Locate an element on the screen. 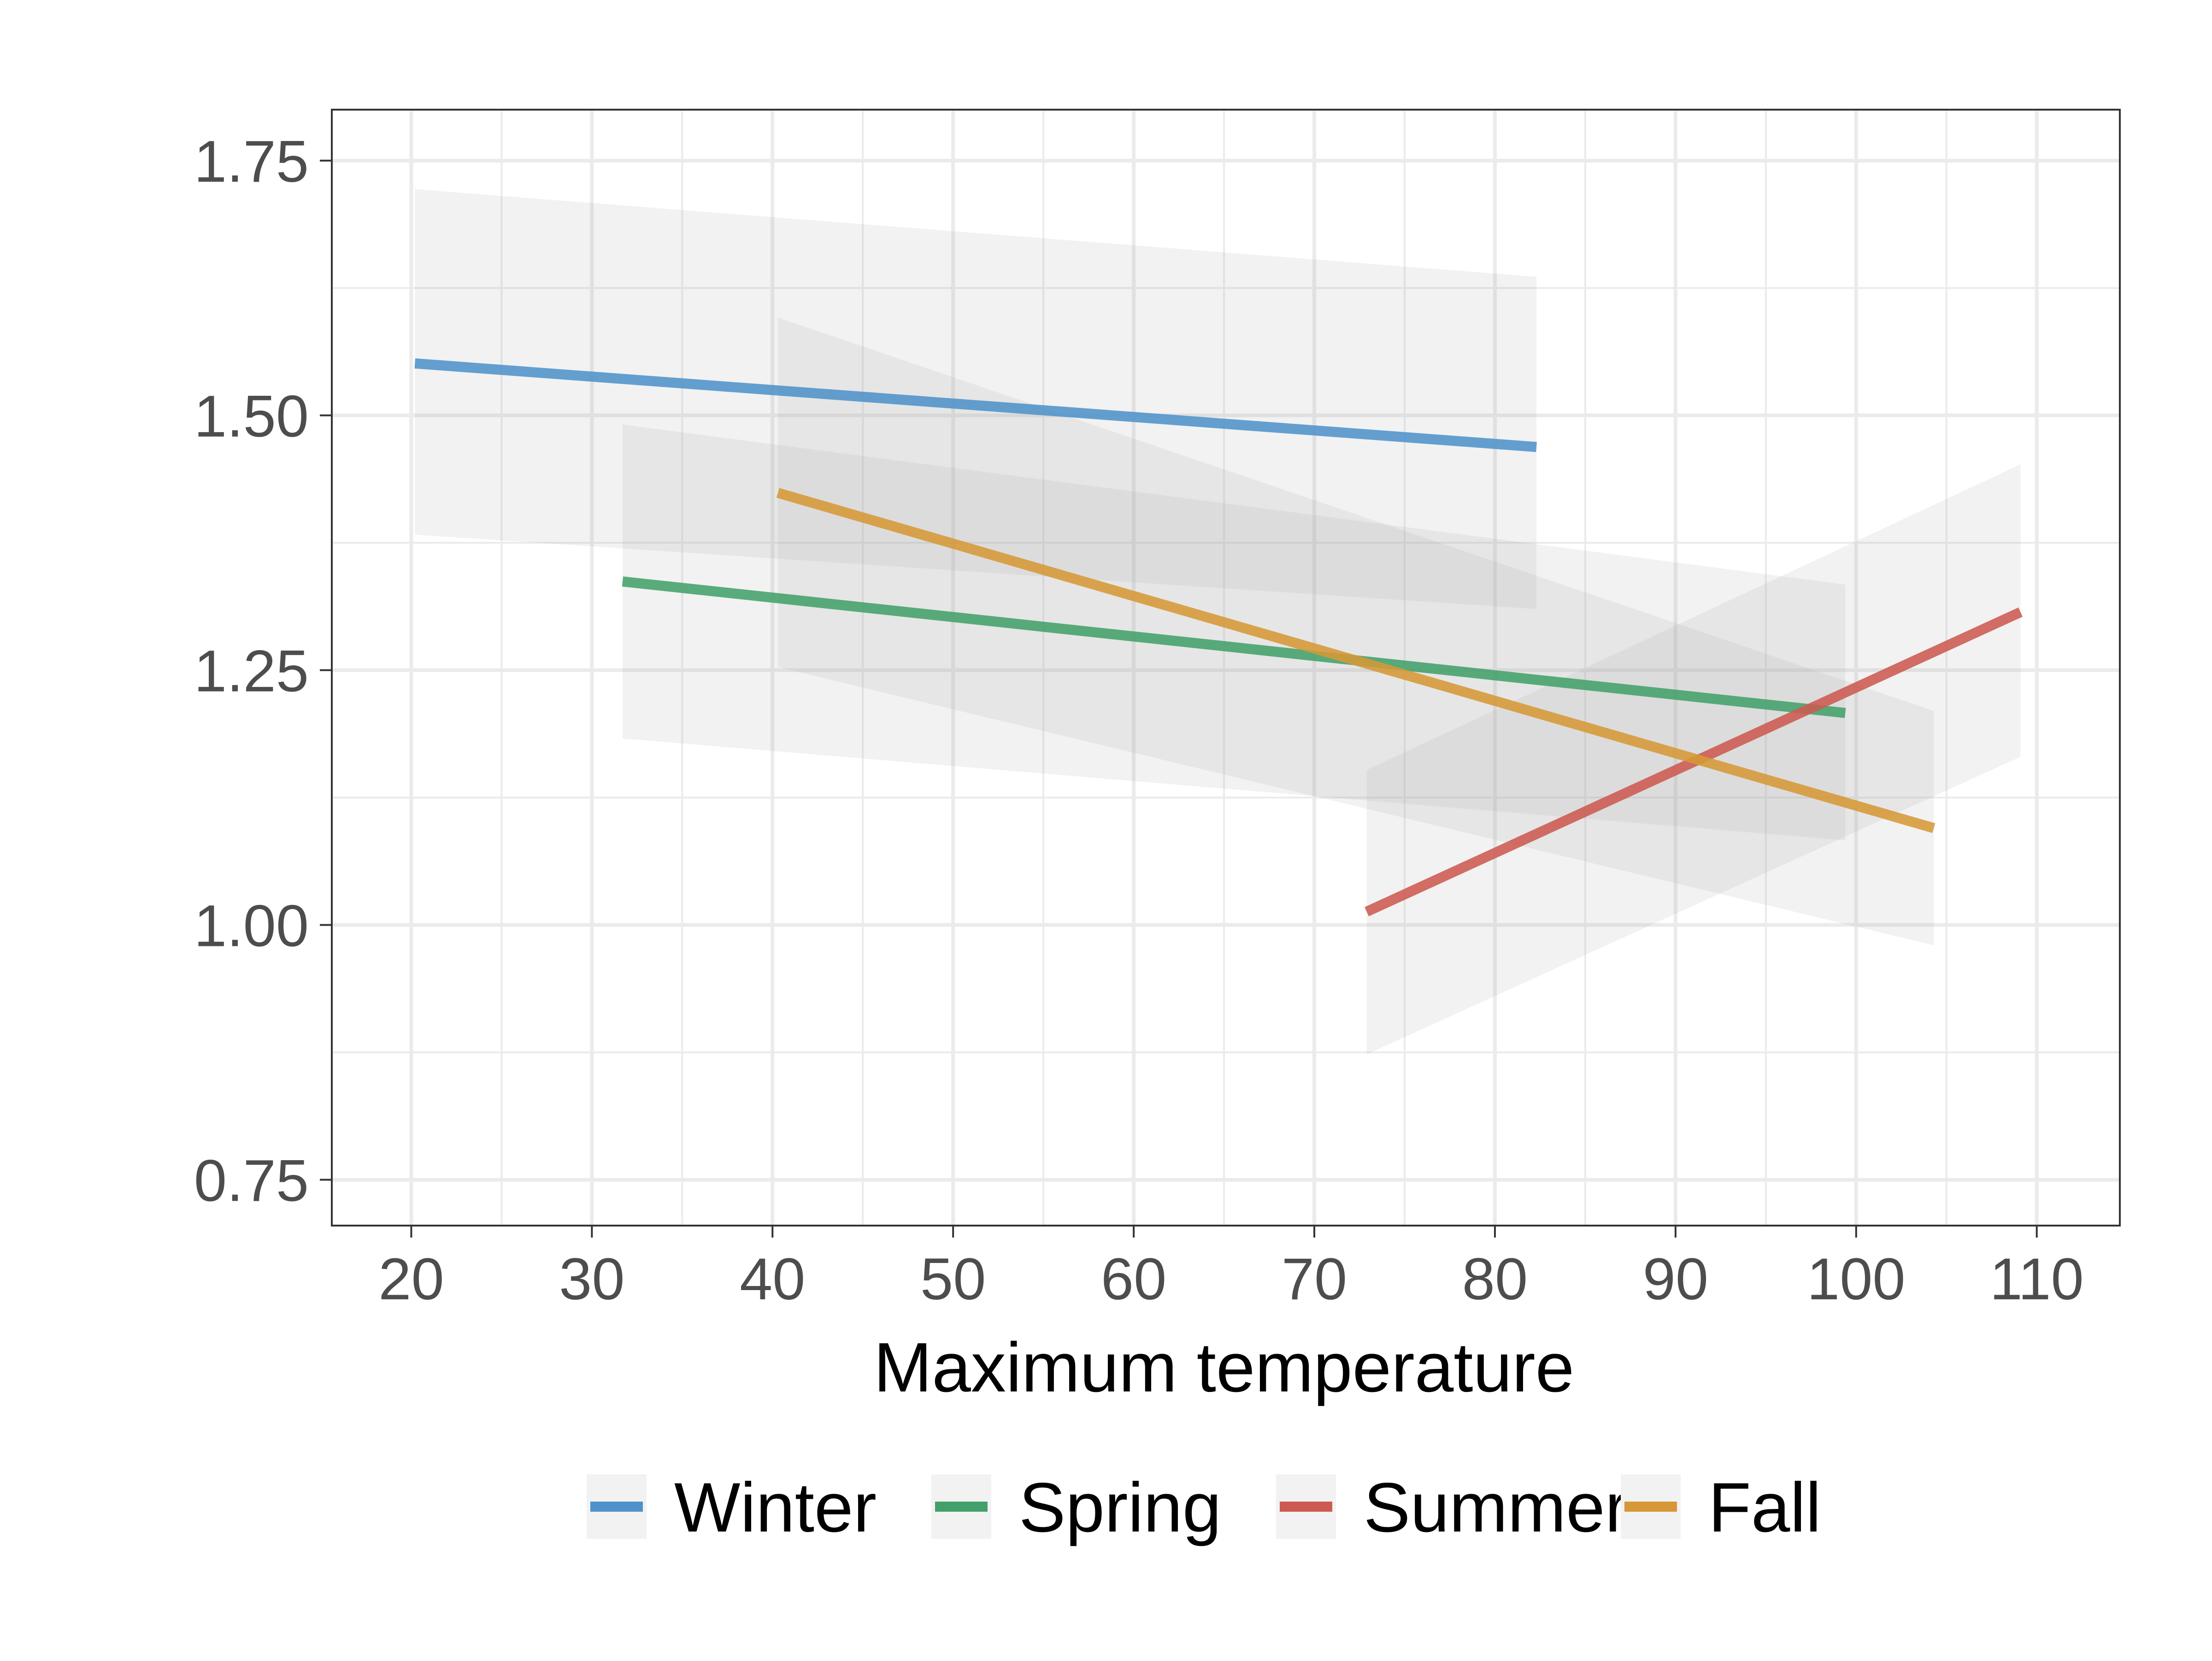 This screenshot has width=2212, height=1661. x-tick-label: 70 is located at coordinates (1314, 1279).